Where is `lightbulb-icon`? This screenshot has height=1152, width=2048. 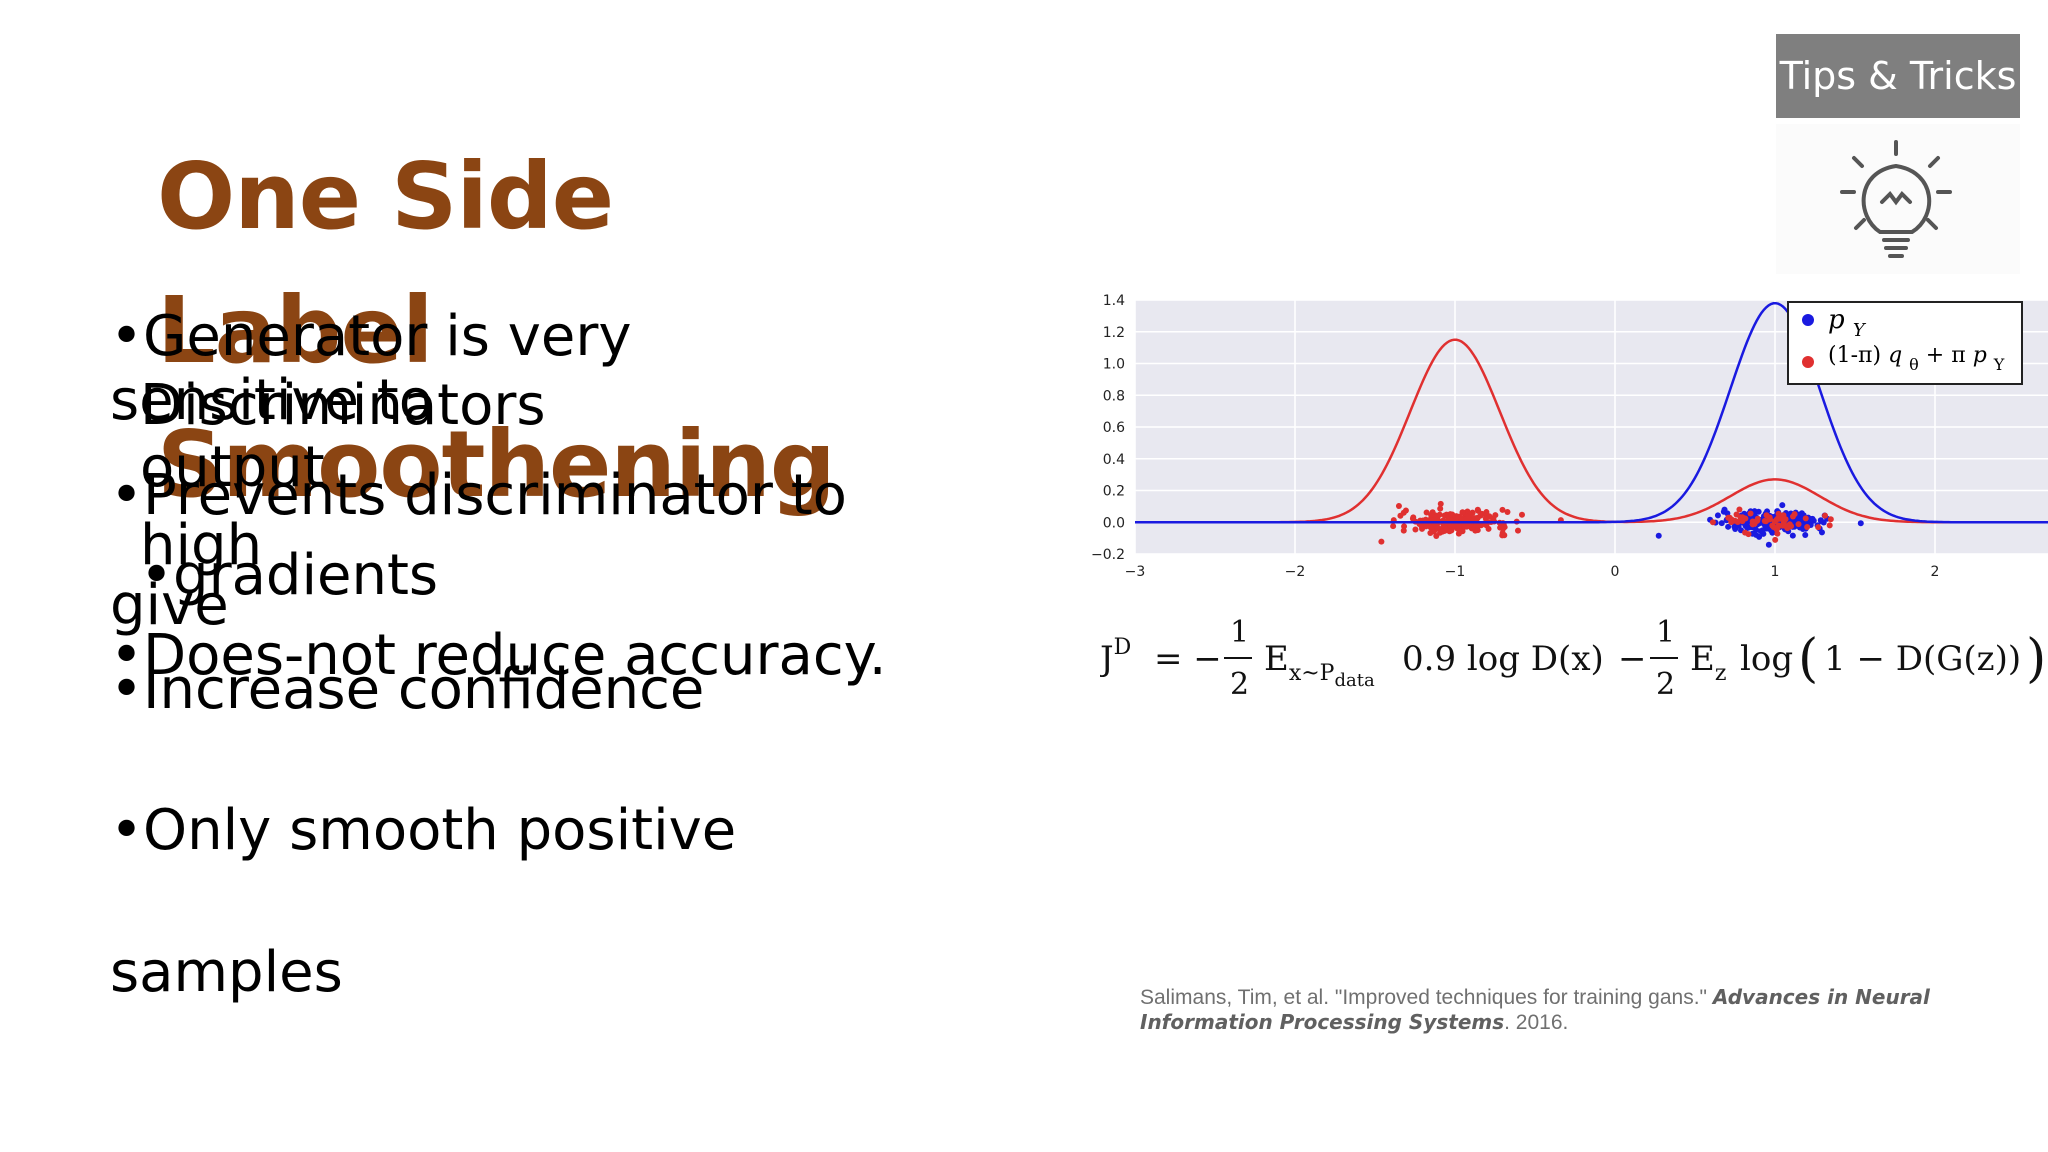 lightbulb-icon is located at coordinates (1898, 199).